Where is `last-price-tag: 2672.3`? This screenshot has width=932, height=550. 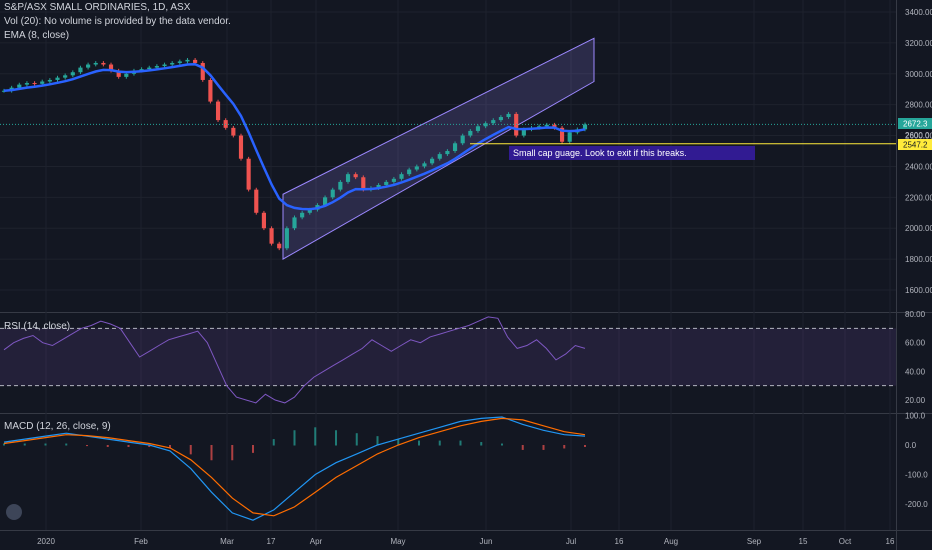 last-price-tag: 2672.3 is located at coordinates (915, 124).